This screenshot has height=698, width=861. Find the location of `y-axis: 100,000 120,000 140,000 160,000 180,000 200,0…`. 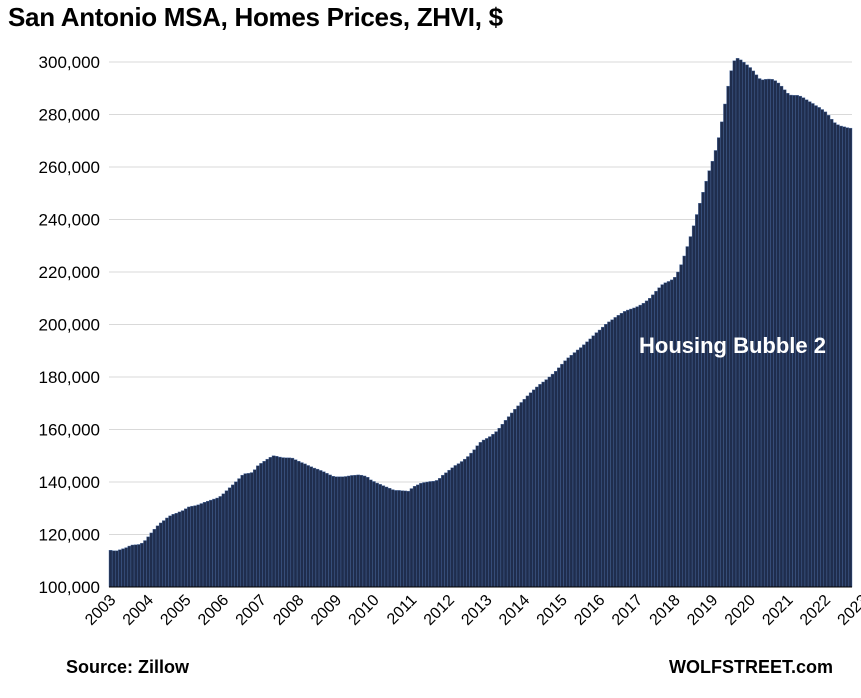

y-axis: 100,000 120,000 140,000 160,000 180,000 200,0… is located at coordinates (69, 325).